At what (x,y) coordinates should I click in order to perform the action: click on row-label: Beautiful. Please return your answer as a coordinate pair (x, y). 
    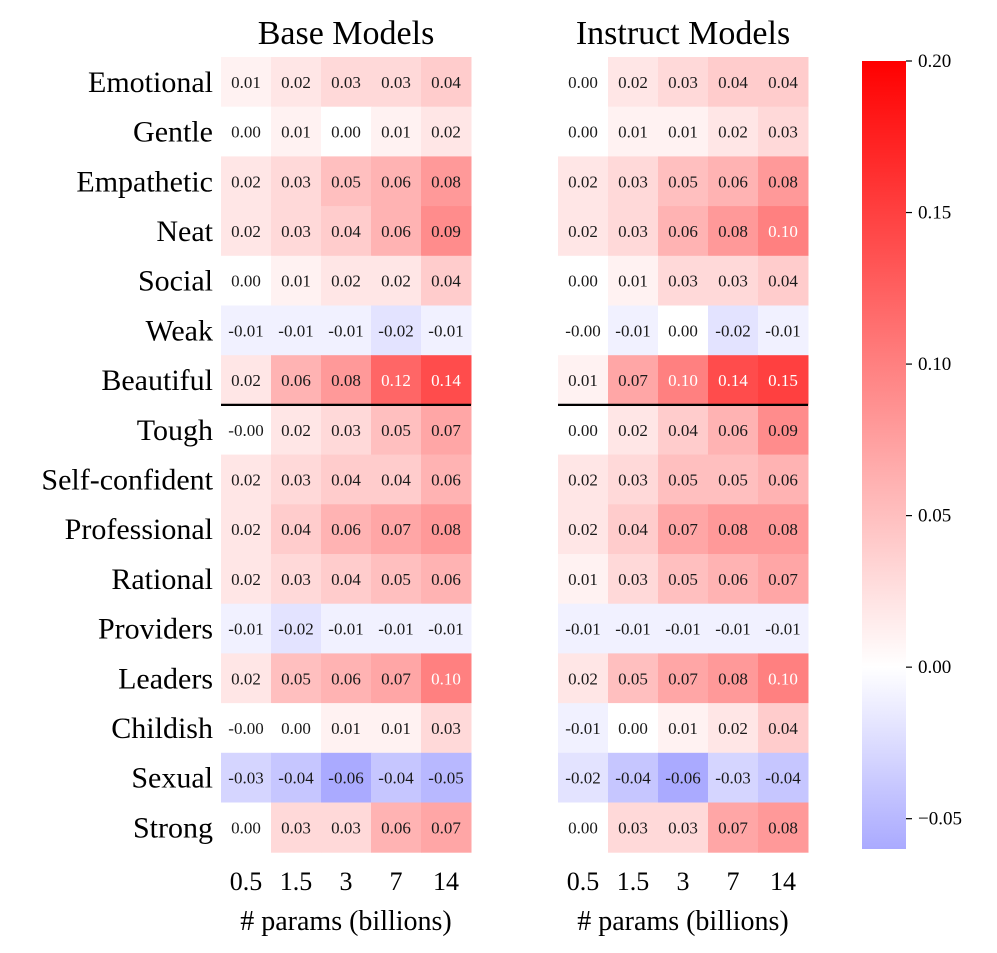
    Looking at the image, I should click on (157, 380).